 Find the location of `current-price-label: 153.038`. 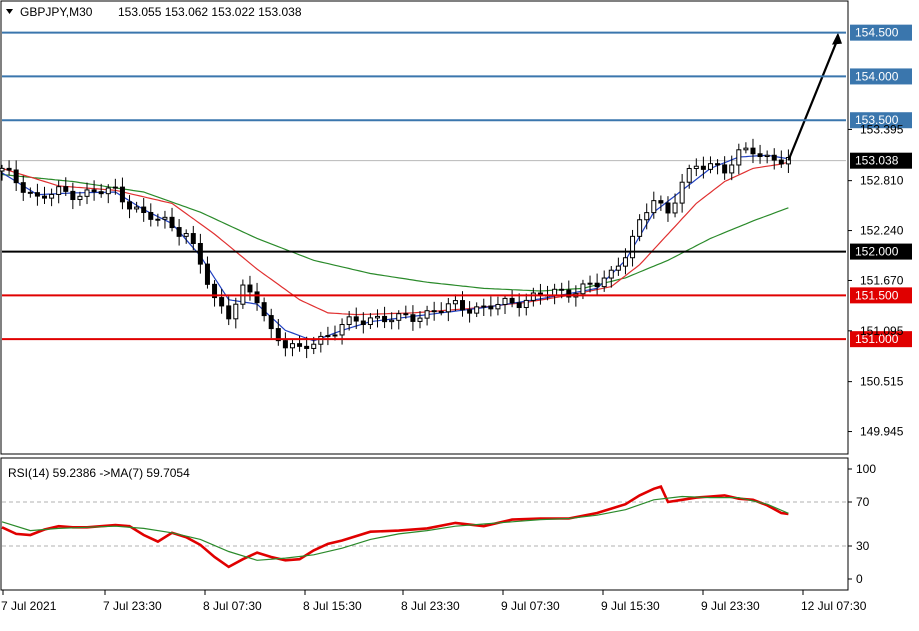

current-price-label: 153.038 is located at coordinates (877, 161).